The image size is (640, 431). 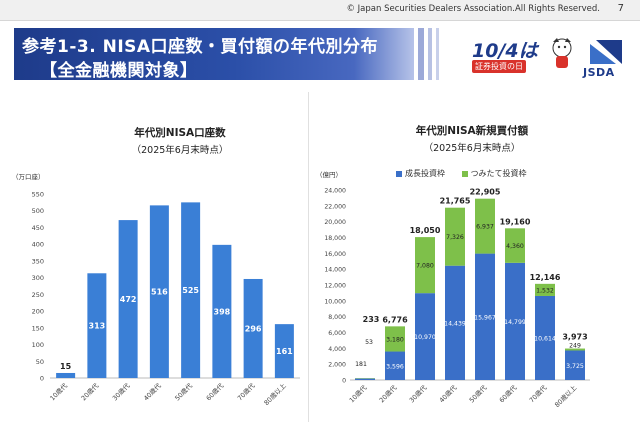 What do you see at coordinates (545, 277) in the screenshot?
I see `chart2-total-label: 12,146` at bounding box center [545, 277].